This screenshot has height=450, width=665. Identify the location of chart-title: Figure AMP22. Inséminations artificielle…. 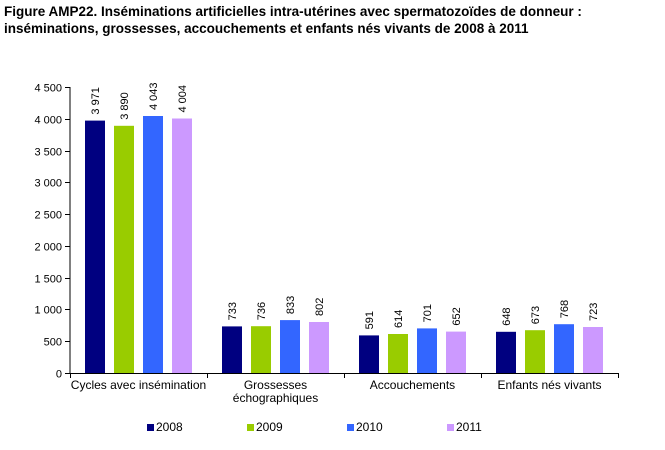
(331, 20).